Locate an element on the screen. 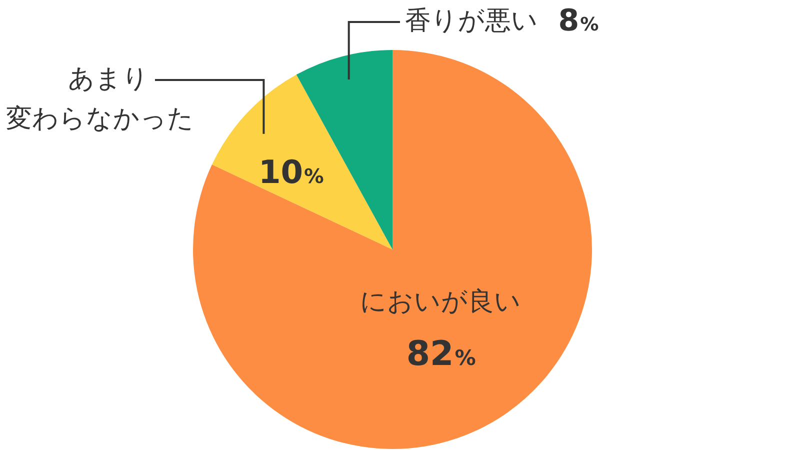 This screenshot has height=450, width=785. data-label: 8% is located at coordinates (579, 21).